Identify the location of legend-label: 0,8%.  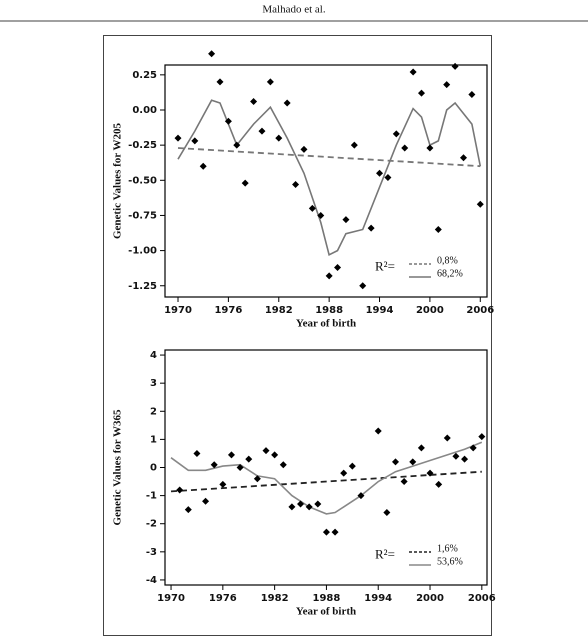
(447, 260).